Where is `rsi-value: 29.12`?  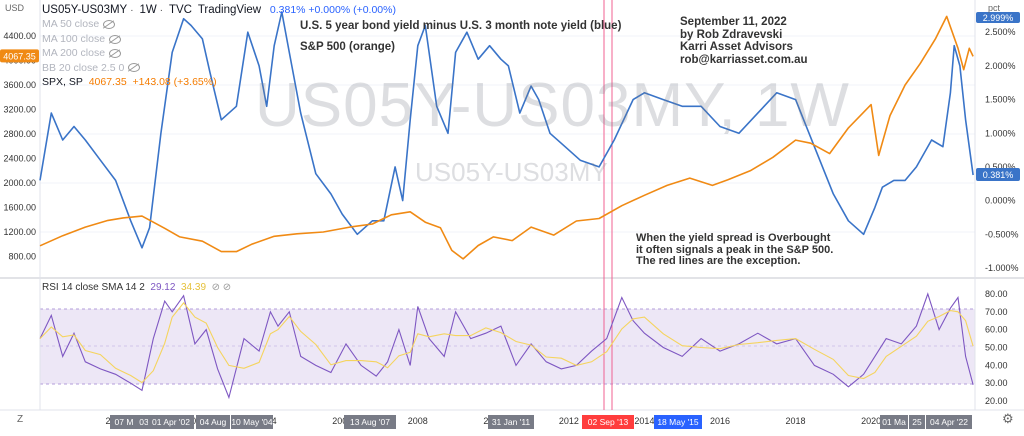
rsi-value: 29.12 is located at coordinates (163, 287).